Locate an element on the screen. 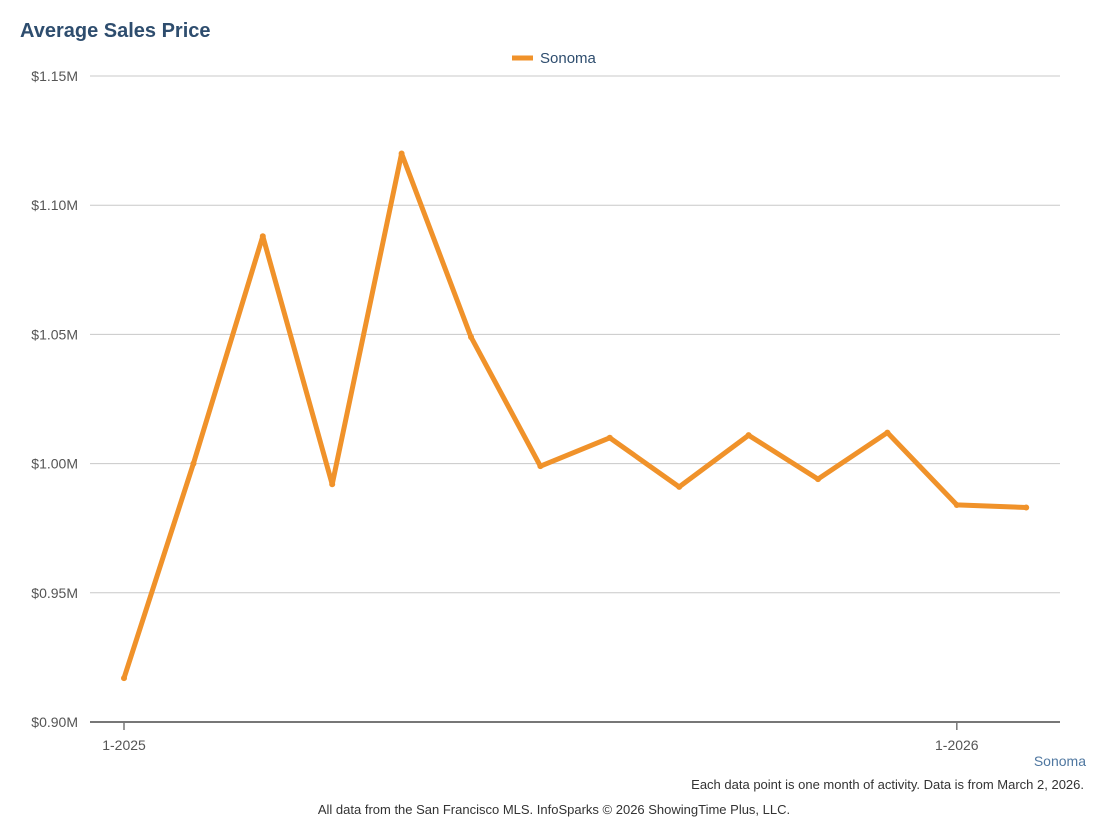 This screenshot has width=1108, height=819. y-axis-labels: $1.15M $1.10M $1.05M $1.00M $0.95M $0.90M is located at coordinates (54, 399).